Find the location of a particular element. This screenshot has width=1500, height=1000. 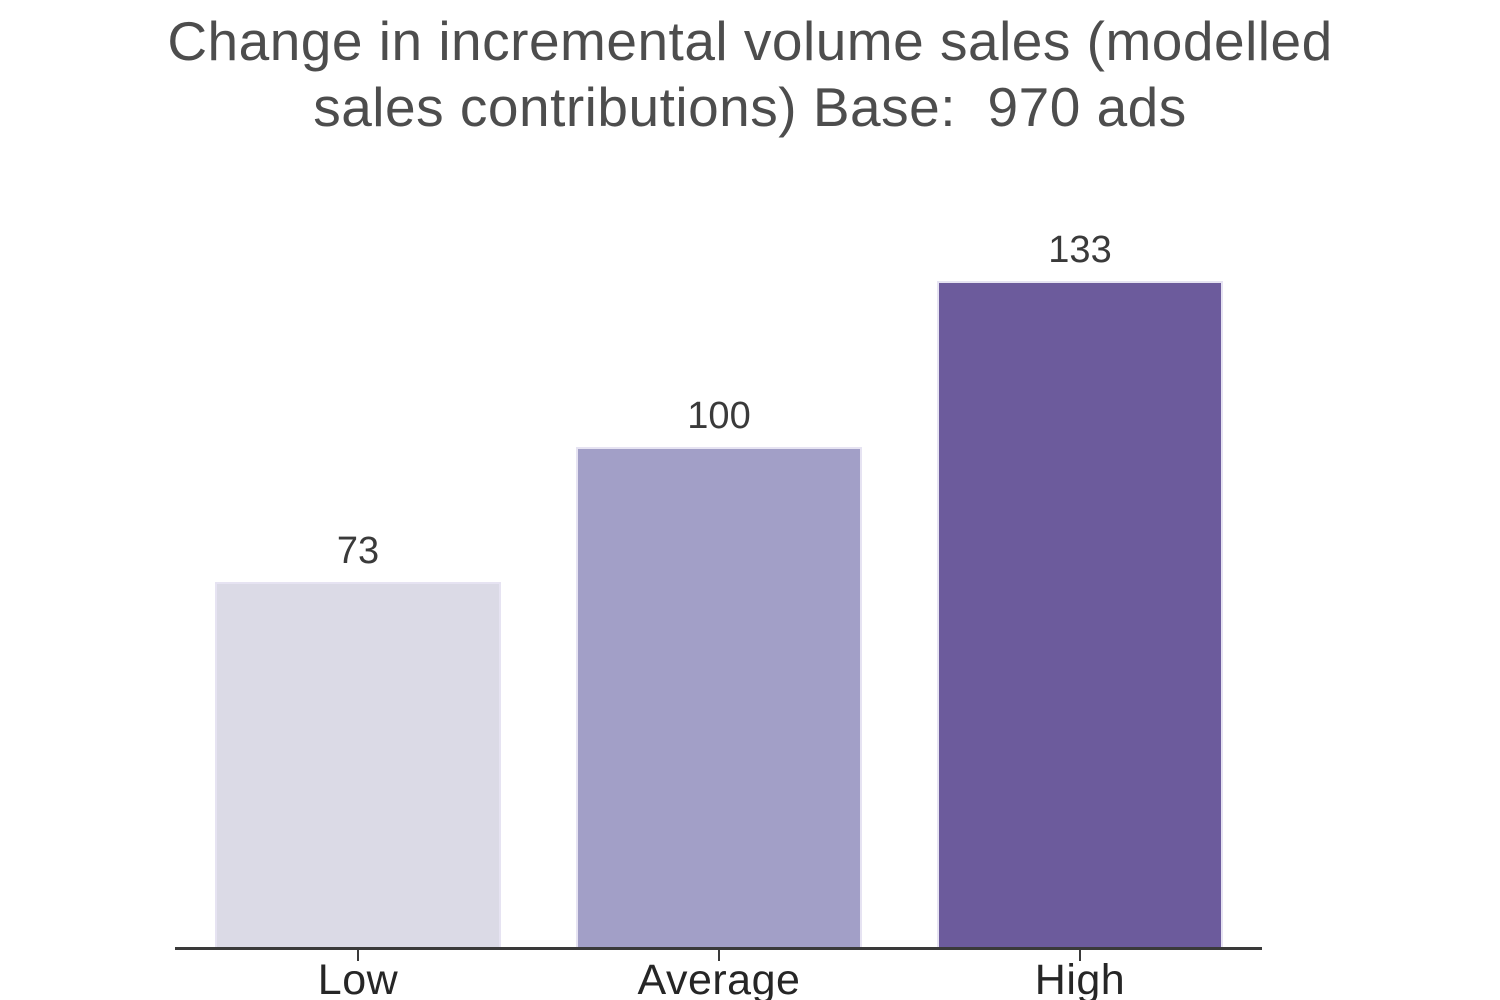

x-axis-label-high: High is located at coordinates (1080, 978).